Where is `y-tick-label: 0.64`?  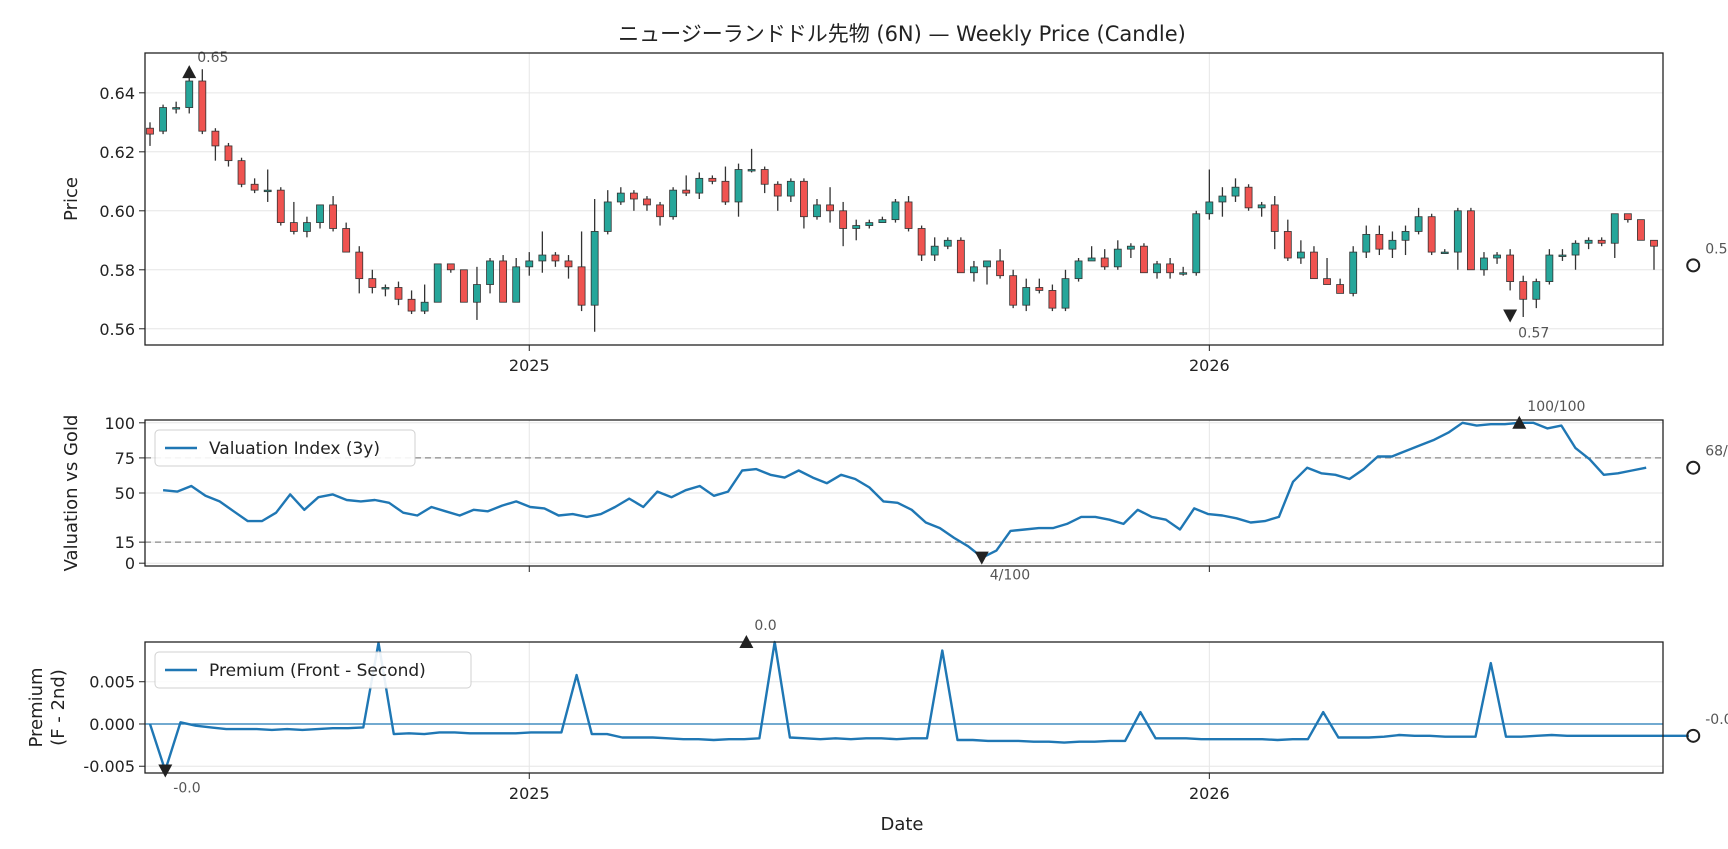
y-tick-label: 0.64 is located at coordinates (117, 93).